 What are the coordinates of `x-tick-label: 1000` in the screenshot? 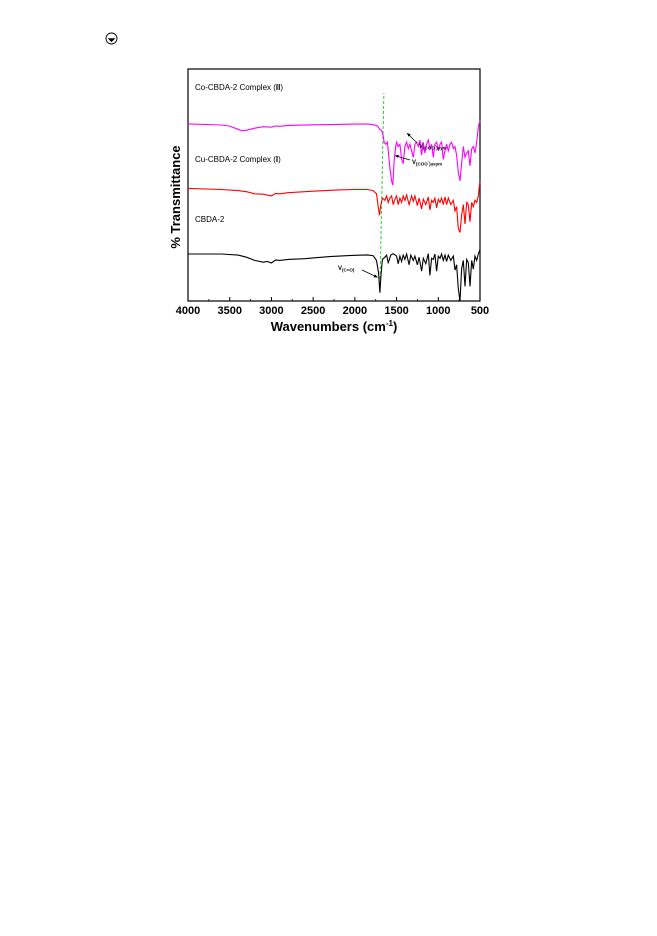 It's located at (438, 311).